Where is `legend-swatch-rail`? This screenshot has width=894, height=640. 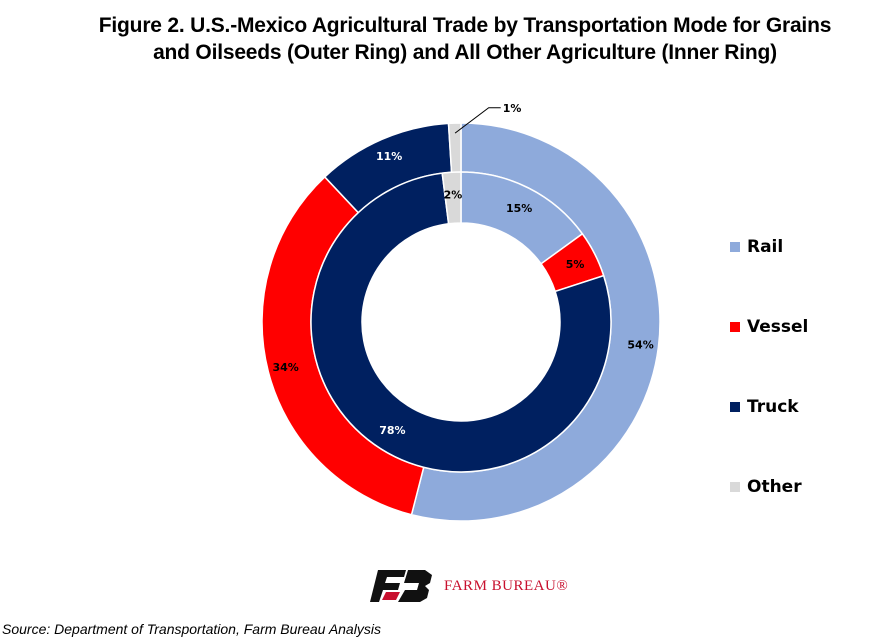 legend-swatch-rail is located at coordinates (735, 247).